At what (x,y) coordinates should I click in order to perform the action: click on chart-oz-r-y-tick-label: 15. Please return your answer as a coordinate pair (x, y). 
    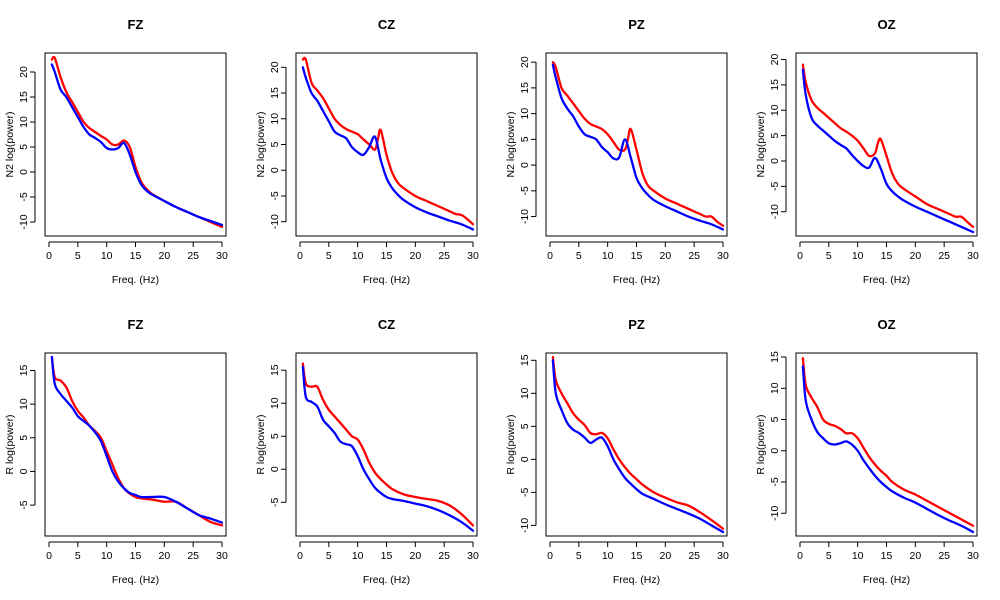
    Looking at the image, I should click on (775, 357).